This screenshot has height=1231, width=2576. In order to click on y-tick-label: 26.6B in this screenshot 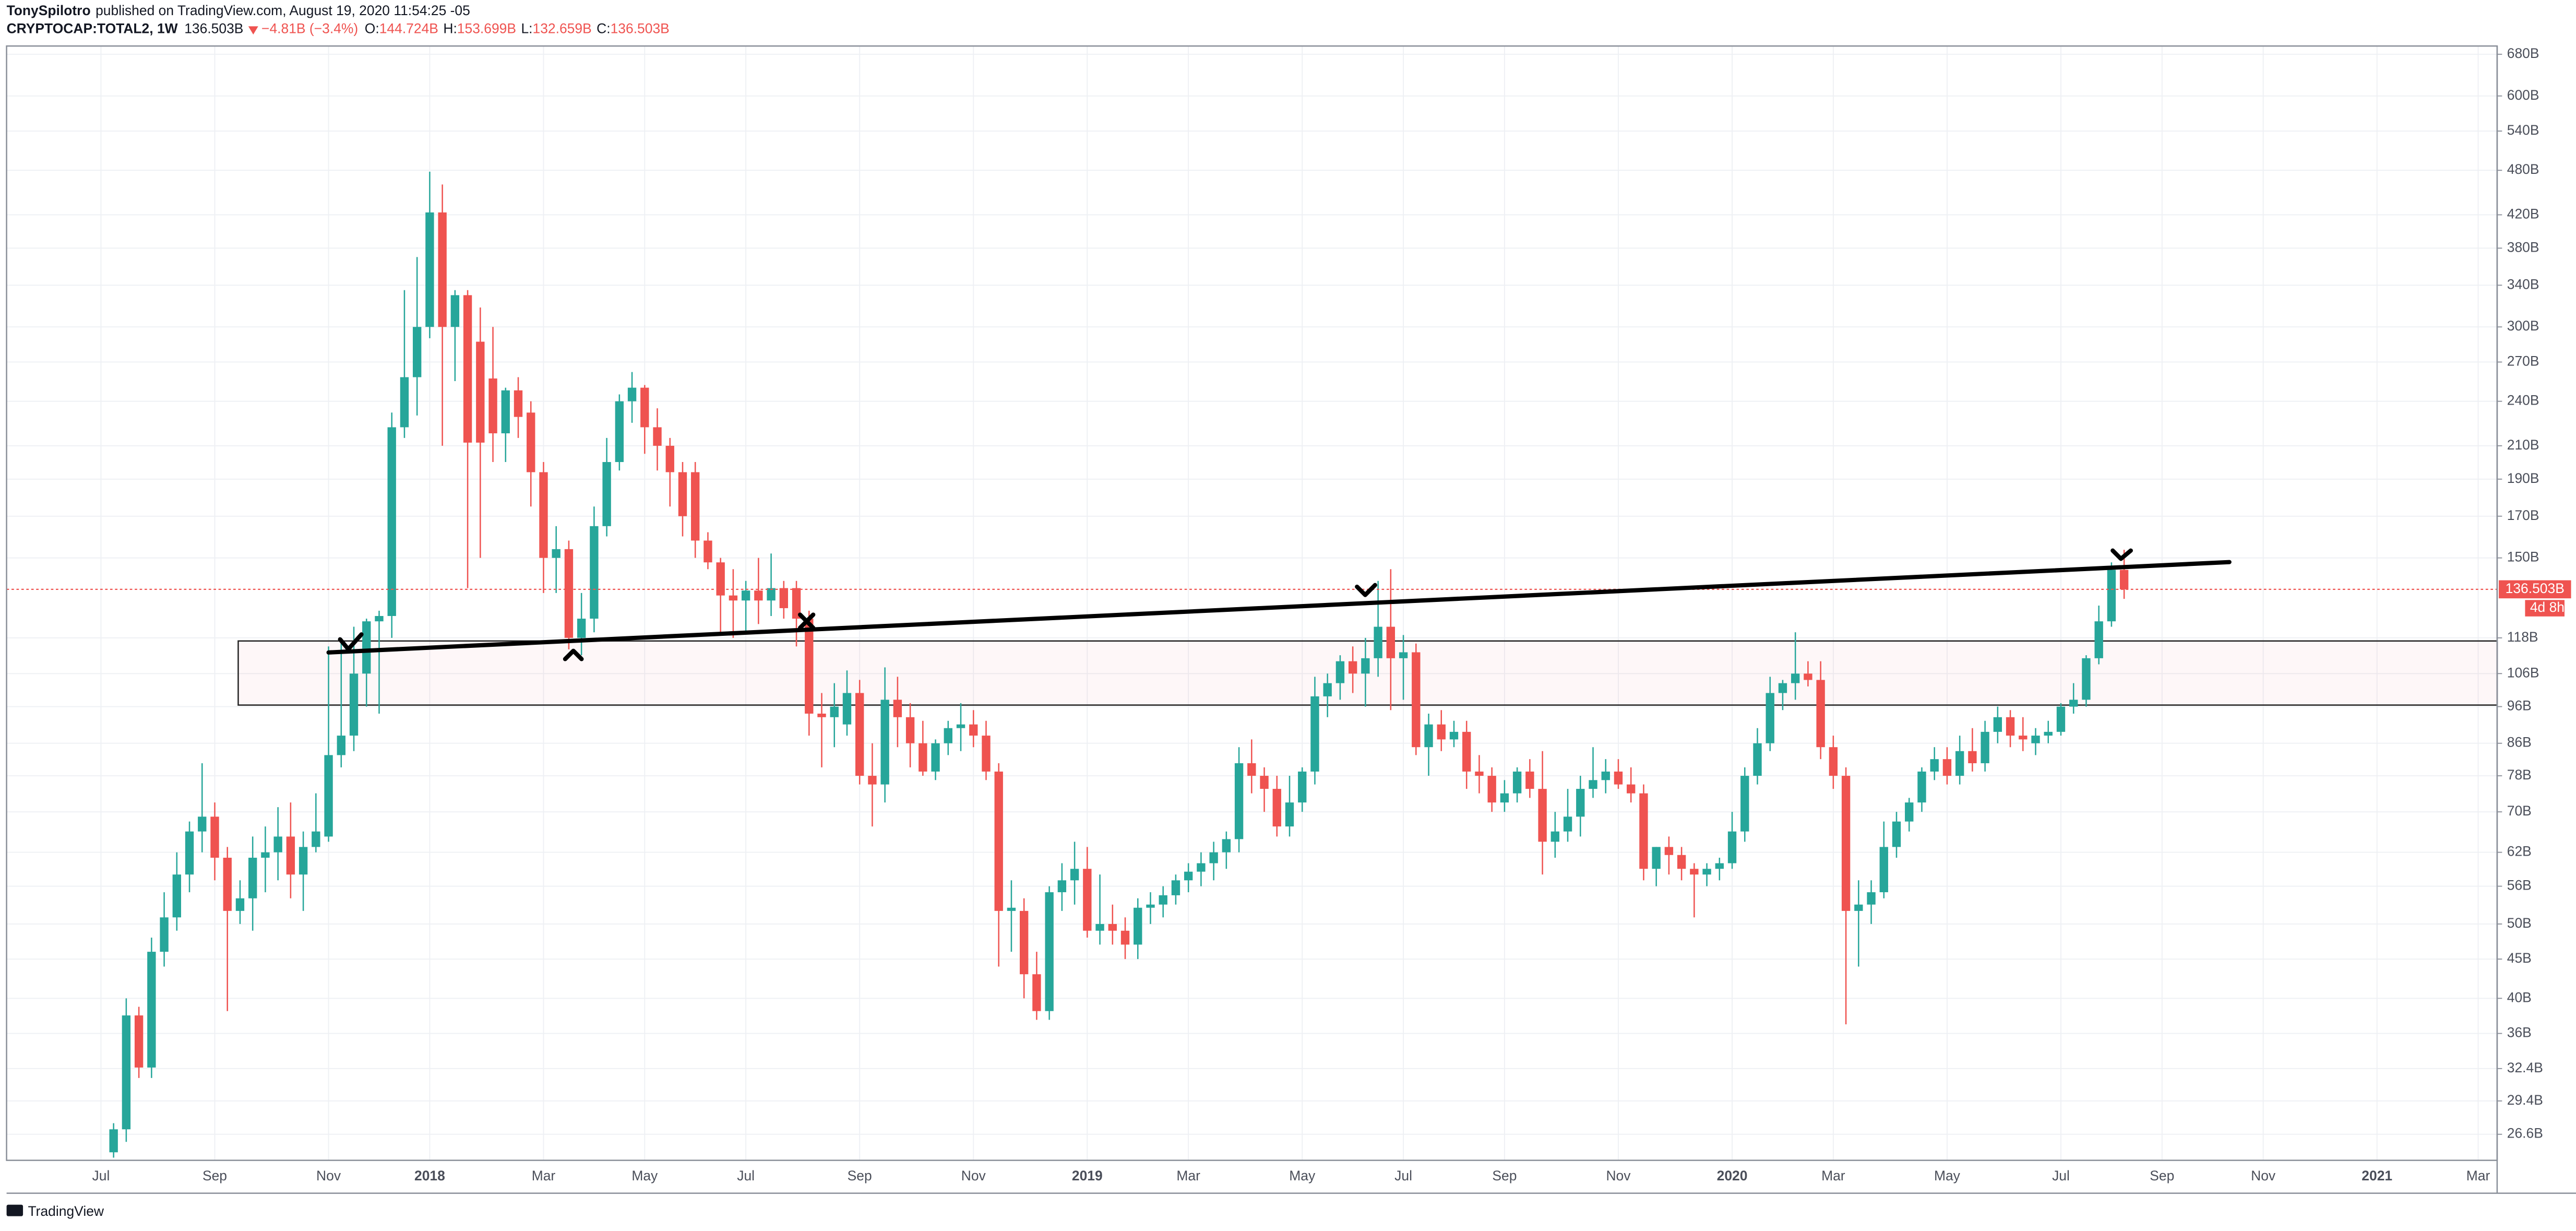, I will do `click(2525, 1133)`.